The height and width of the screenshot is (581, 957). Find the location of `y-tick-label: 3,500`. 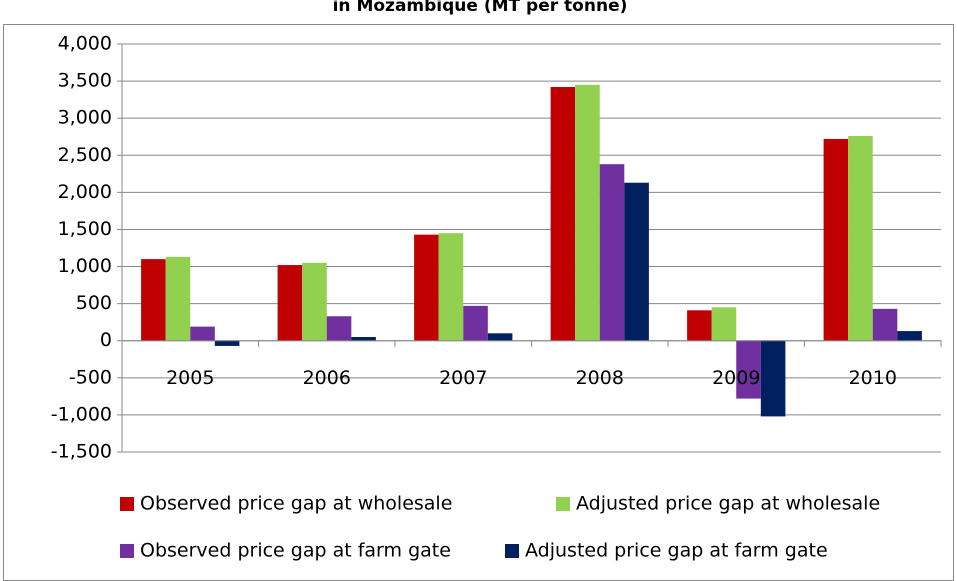

y-tick-label: 3,500 is located at coordinates (85, 81).